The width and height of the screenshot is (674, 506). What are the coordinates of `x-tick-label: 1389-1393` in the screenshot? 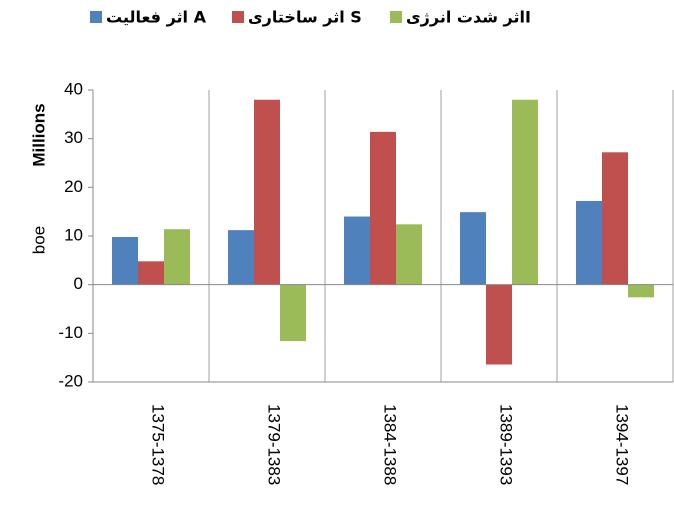 It's located at (506, 444).